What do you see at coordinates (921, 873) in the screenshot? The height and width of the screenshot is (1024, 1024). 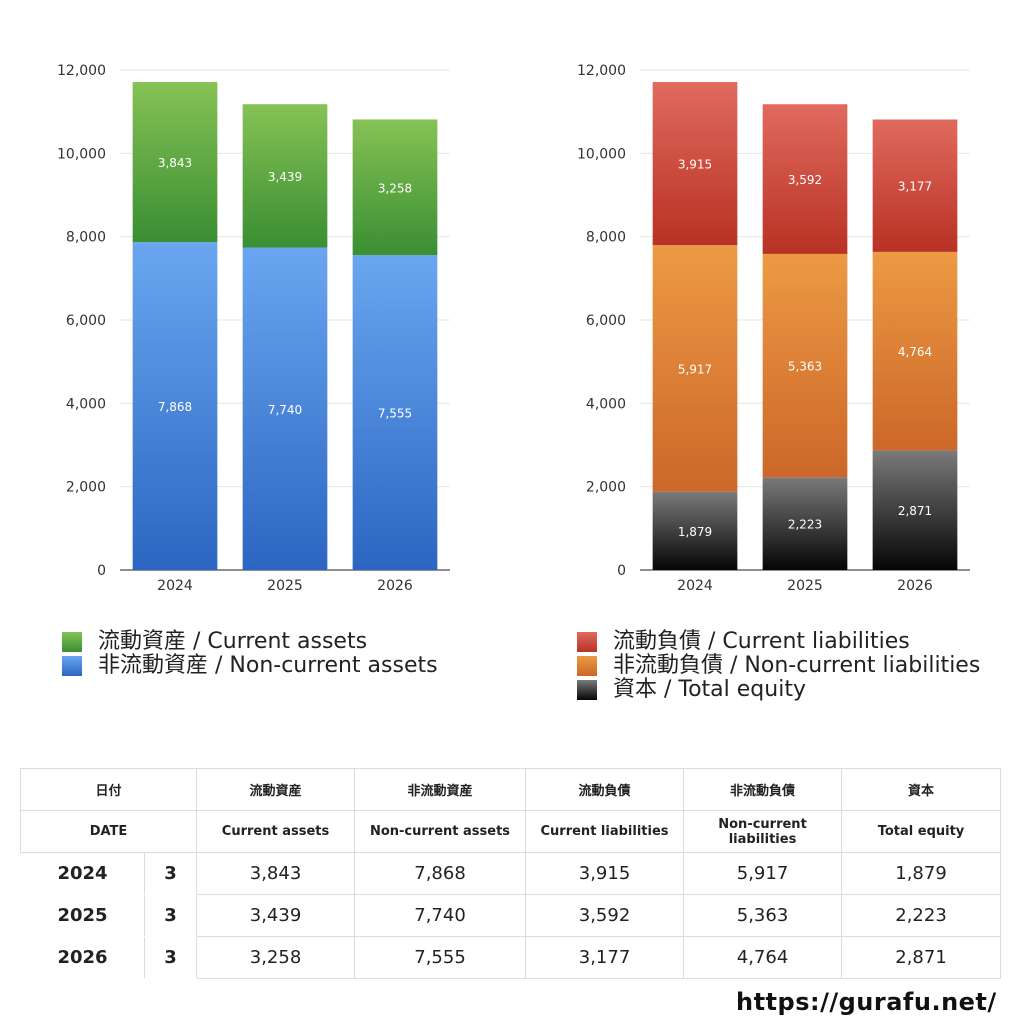 I see `value-cell: 1,879` at bounding box center [921, 873].